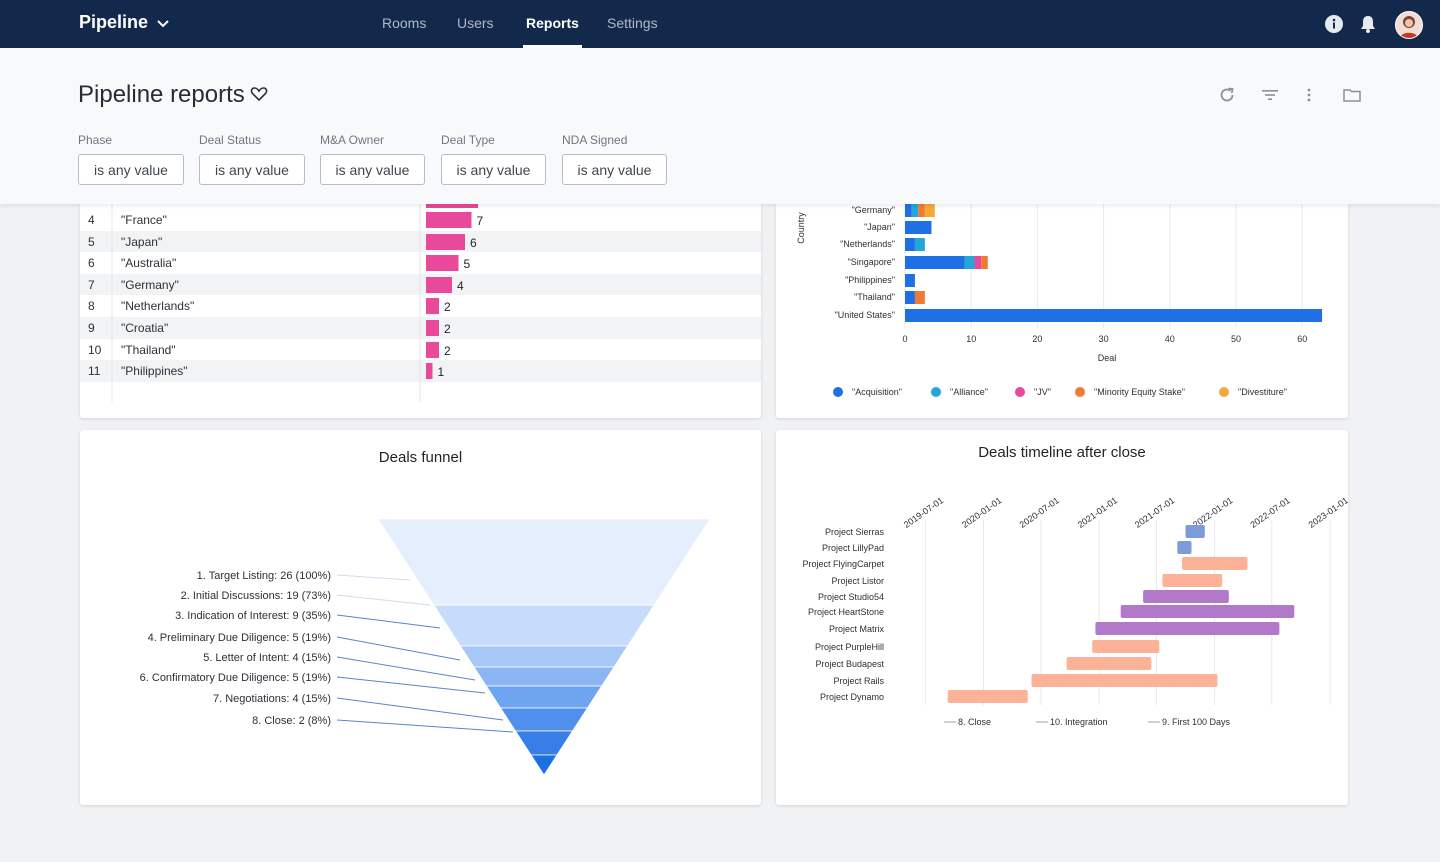 Image resolution: width=1440 pixels, height=862 pixels. I want to click on x-tick-label: 20, so click(1037, 339).